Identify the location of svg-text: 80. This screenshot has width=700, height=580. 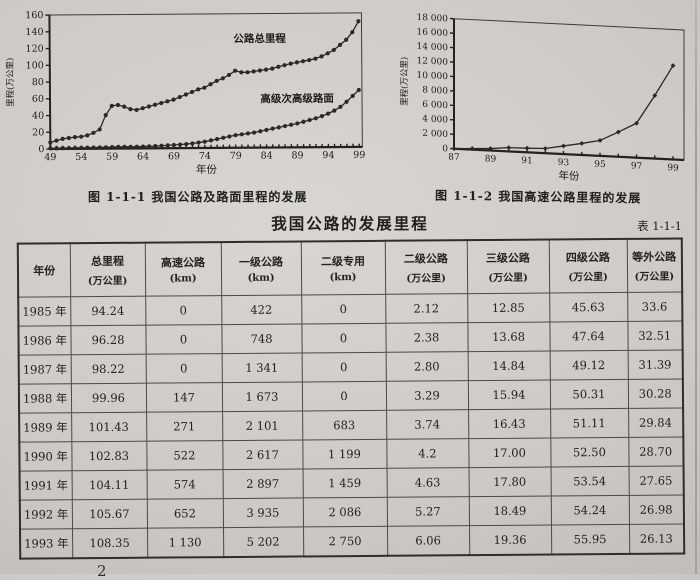
(38, 82).